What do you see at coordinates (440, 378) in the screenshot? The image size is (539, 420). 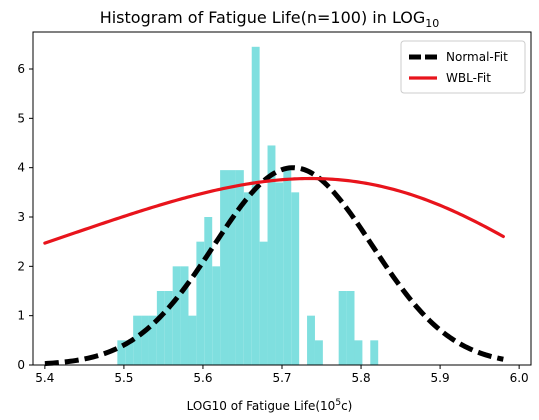 I see `x-tick-label: 5.9` at bounding box center [440, 378].